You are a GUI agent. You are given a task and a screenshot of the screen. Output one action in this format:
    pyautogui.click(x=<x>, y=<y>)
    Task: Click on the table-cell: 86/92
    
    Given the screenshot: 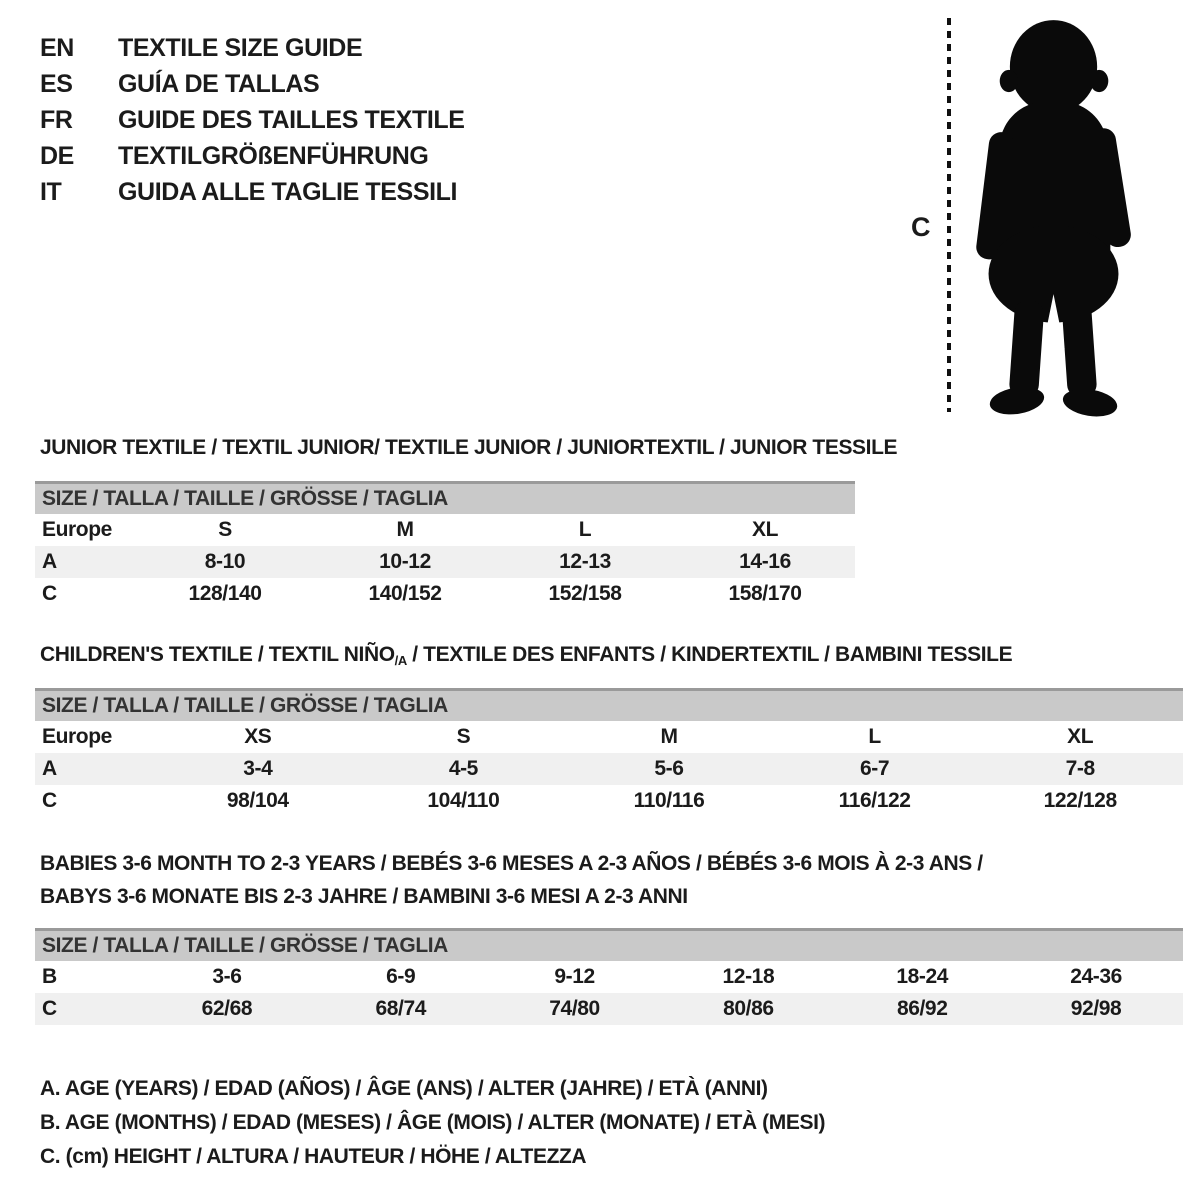 What is the action you would take?
    pyautogui.click(x=922, y=1008)
    